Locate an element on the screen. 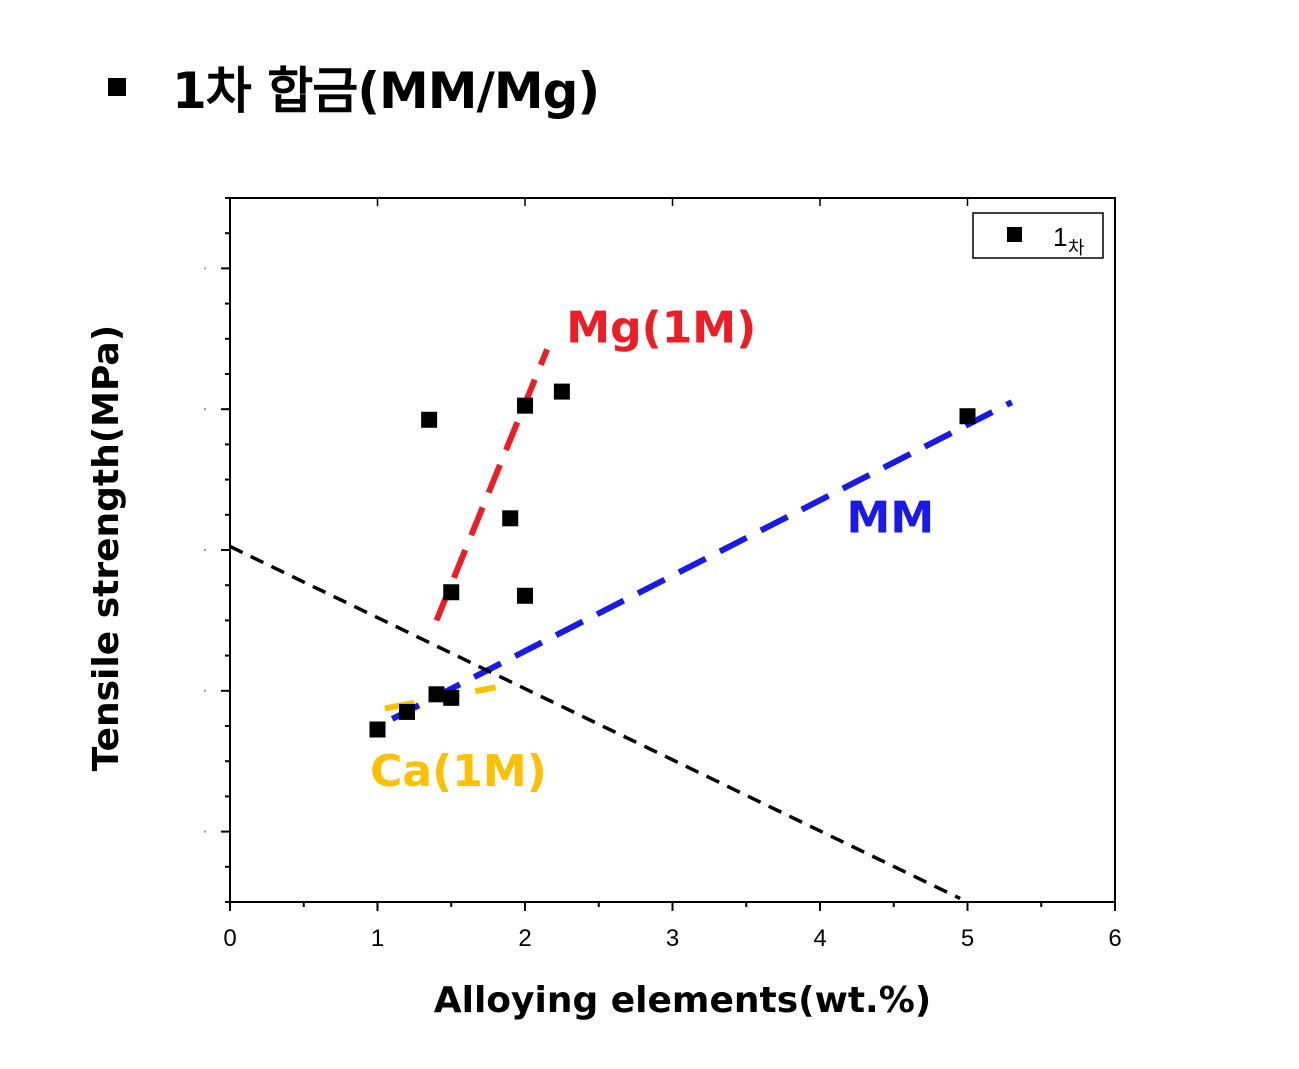 The height and width of the screenshot is (1069, 1299). x-axis-label: Alloying elements(wt.%) is located at coordinates (683, 1000).